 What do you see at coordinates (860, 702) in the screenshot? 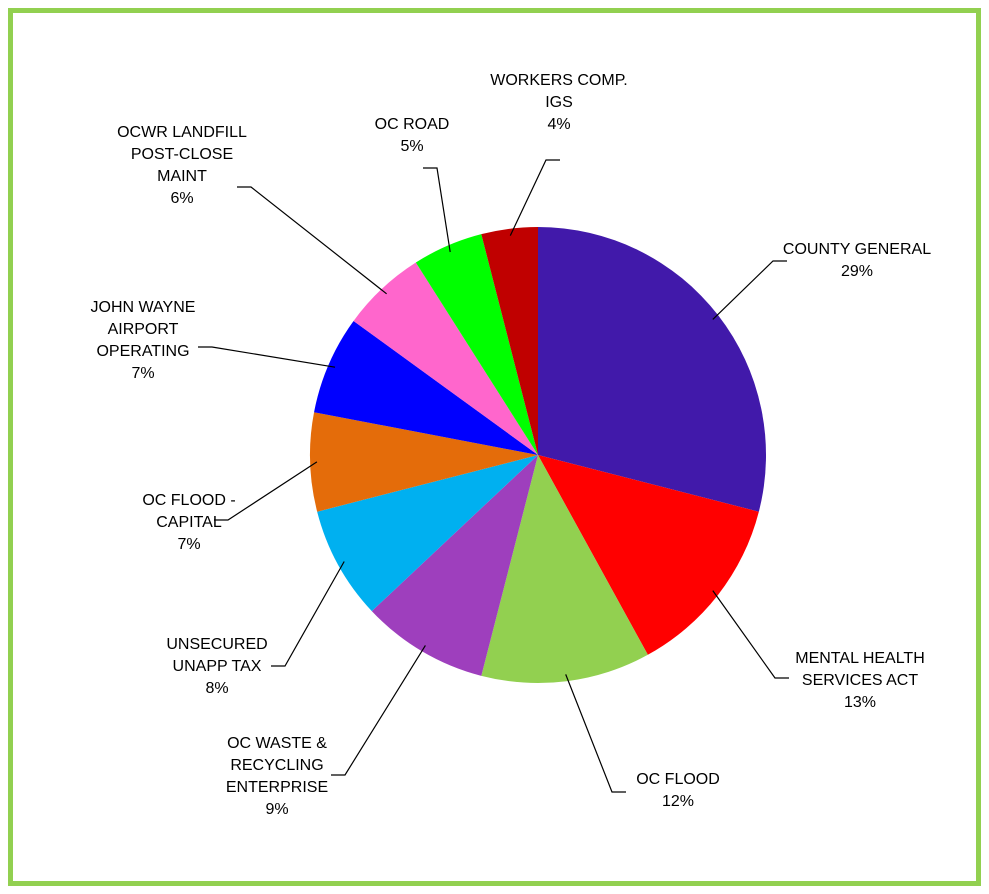
I see `slice-percent-label: 13%` at bounding box center [860, 702].